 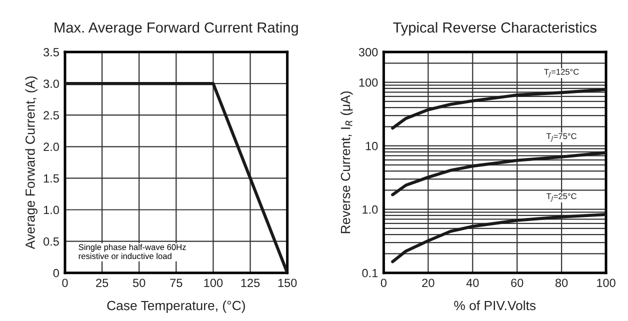 I want to click on y-axis-title: Reverse Current, I$_{R}$ (μA), so click(x=346, y=162).